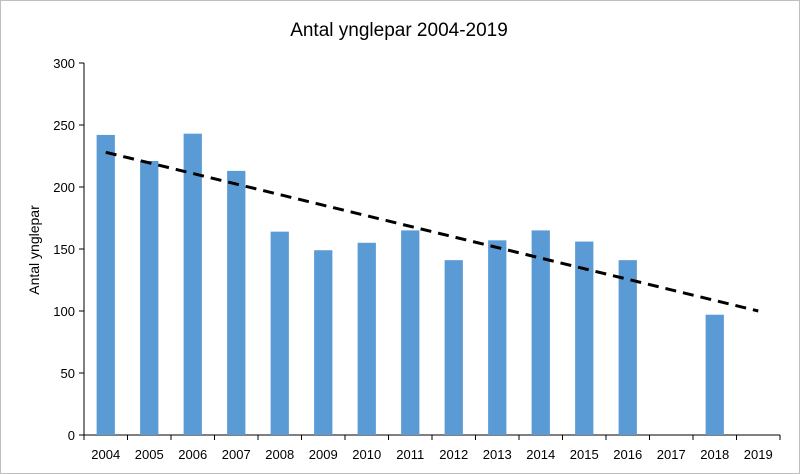 Image resolution: width=800 pixels, height=474 pixels. Describe the element at coordinates (64, 311) in the screenshot. I see `y-tick-label: 100` at that location.